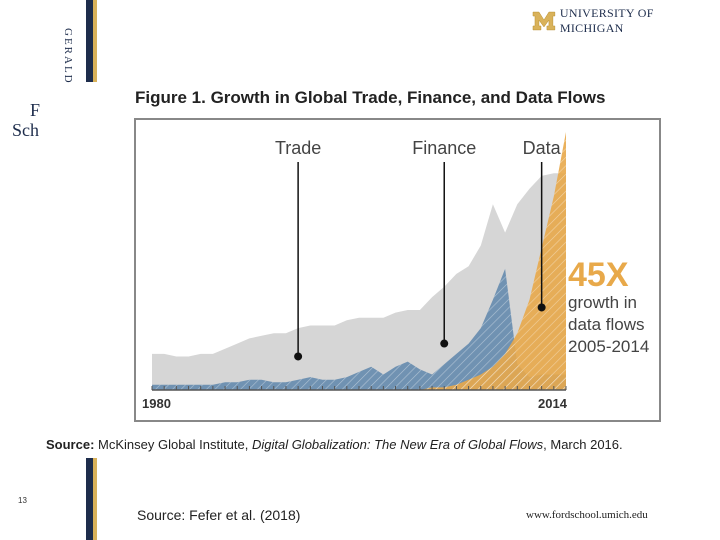 This screenshot has height=540, width=720. Describe the element at coordinates (156, 403) in the screenshot. I see `x-axis-start-label: 1980` at that location.